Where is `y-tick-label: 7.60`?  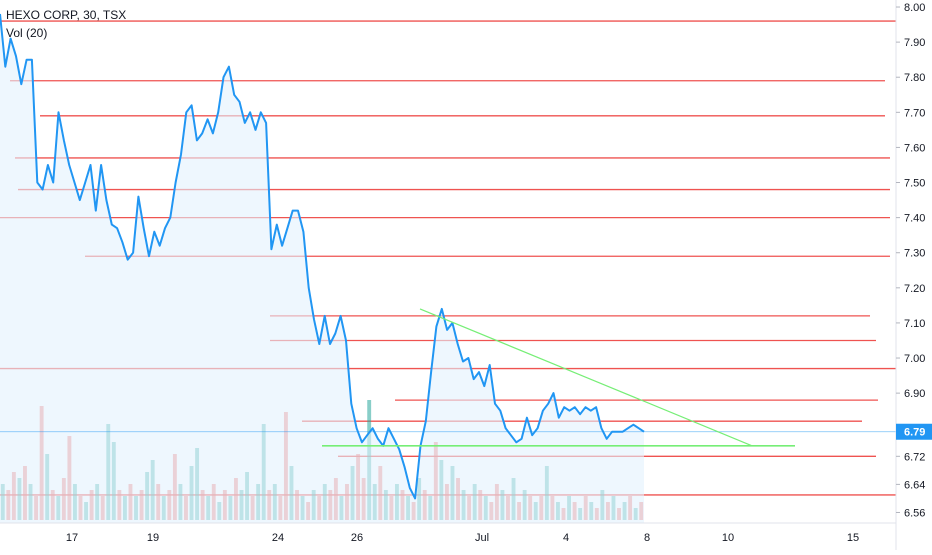 y-tick-label: 7.60 is located at coordinates (914, 148).